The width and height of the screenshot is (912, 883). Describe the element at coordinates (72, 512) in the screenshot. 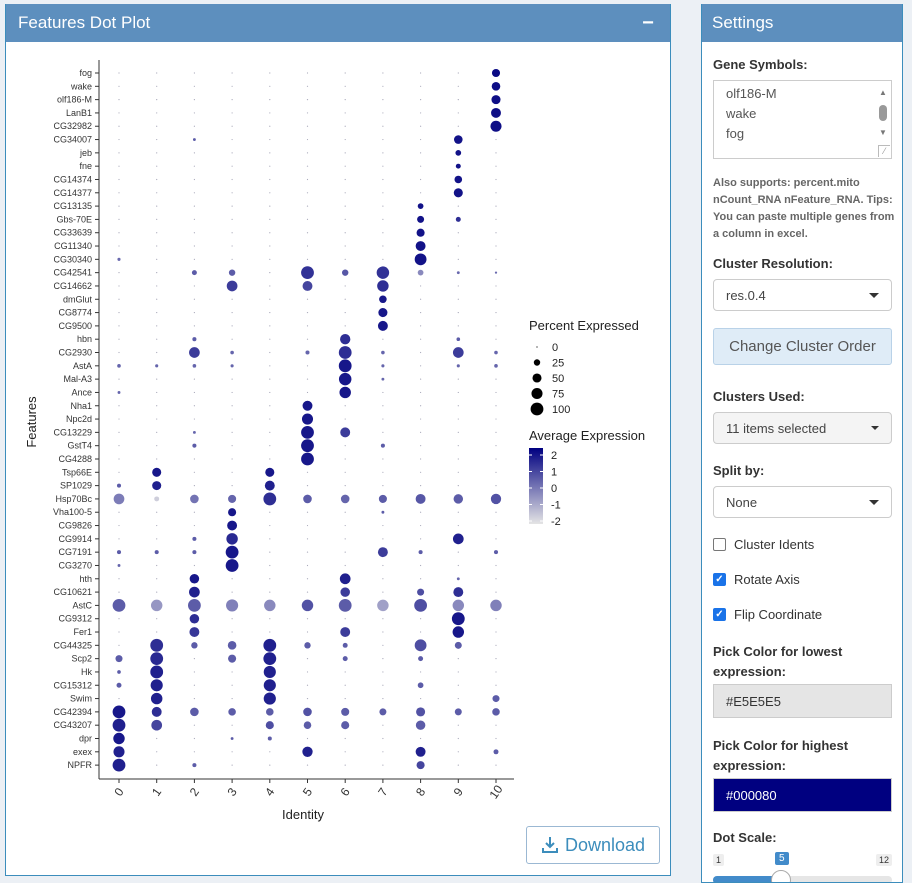

I see `feature-tick-label: Vha100-5` at that location.